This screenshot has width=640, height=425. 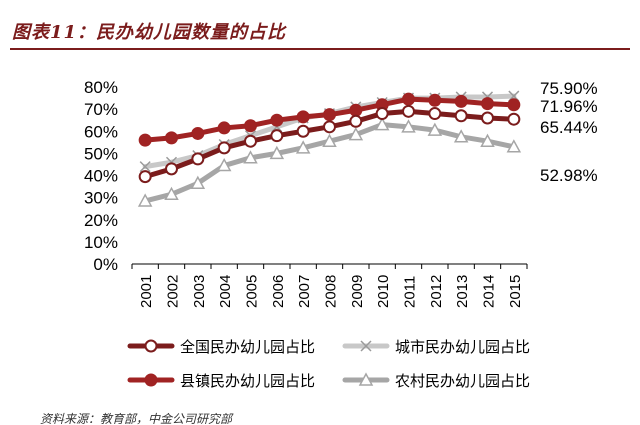 I want to click on legend-item-rural: 农村民办幼儿园占比, so click(x=436, y=381).